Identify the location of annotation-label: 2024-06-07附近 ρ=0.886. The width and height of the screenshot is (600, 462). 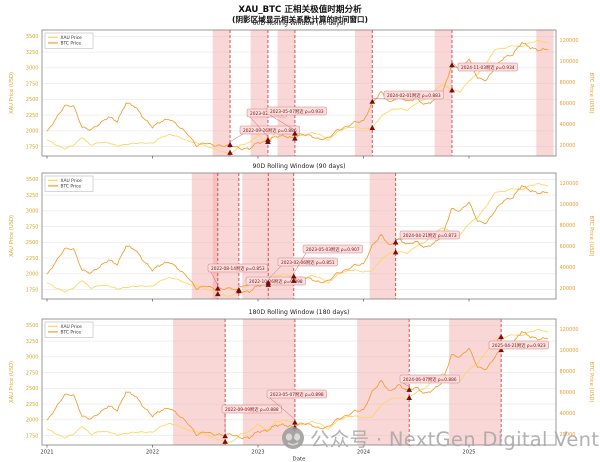
(430, 379).